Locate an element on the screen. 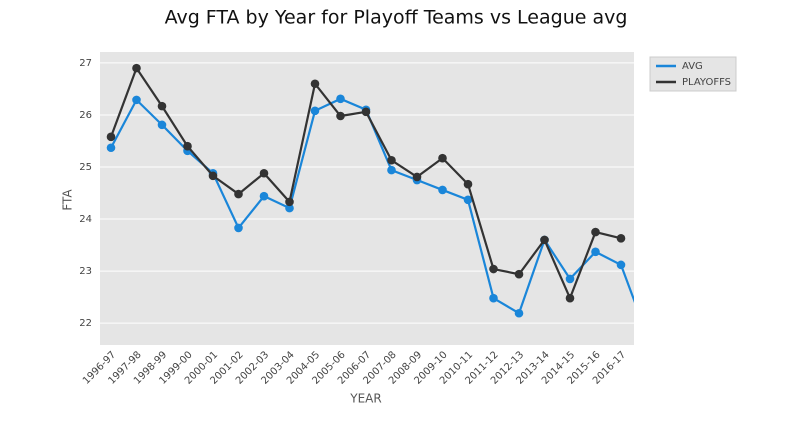  y-axis-label: FTA is located at coordinates (68, 200).